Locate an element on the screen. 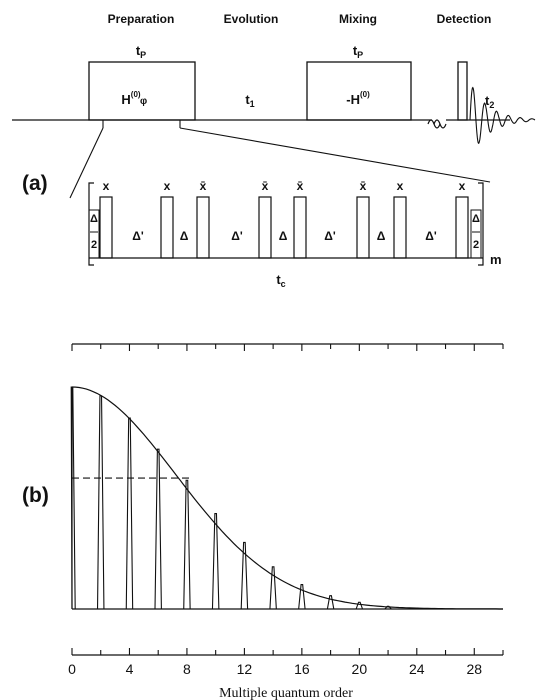  preparation-block is located at coordinates (142, 91).